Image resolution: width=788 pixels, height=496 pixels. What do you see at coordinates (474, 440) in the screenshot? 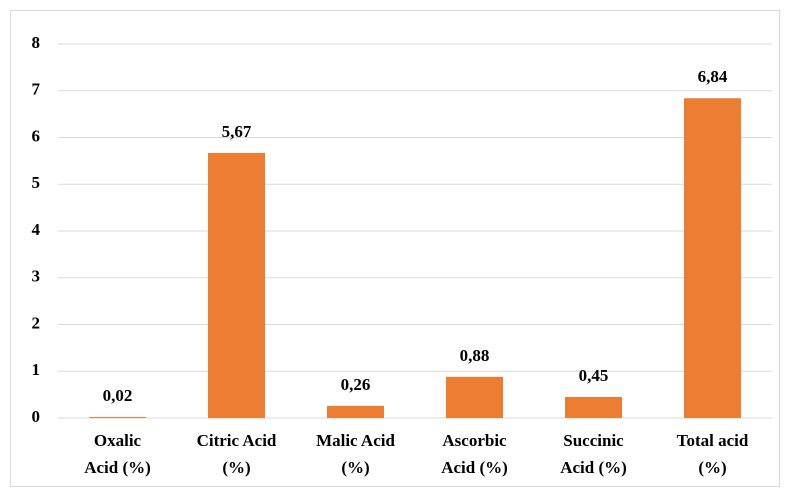
I see `x-tick-label: Ascorbic` at bounding box center [474, 440].